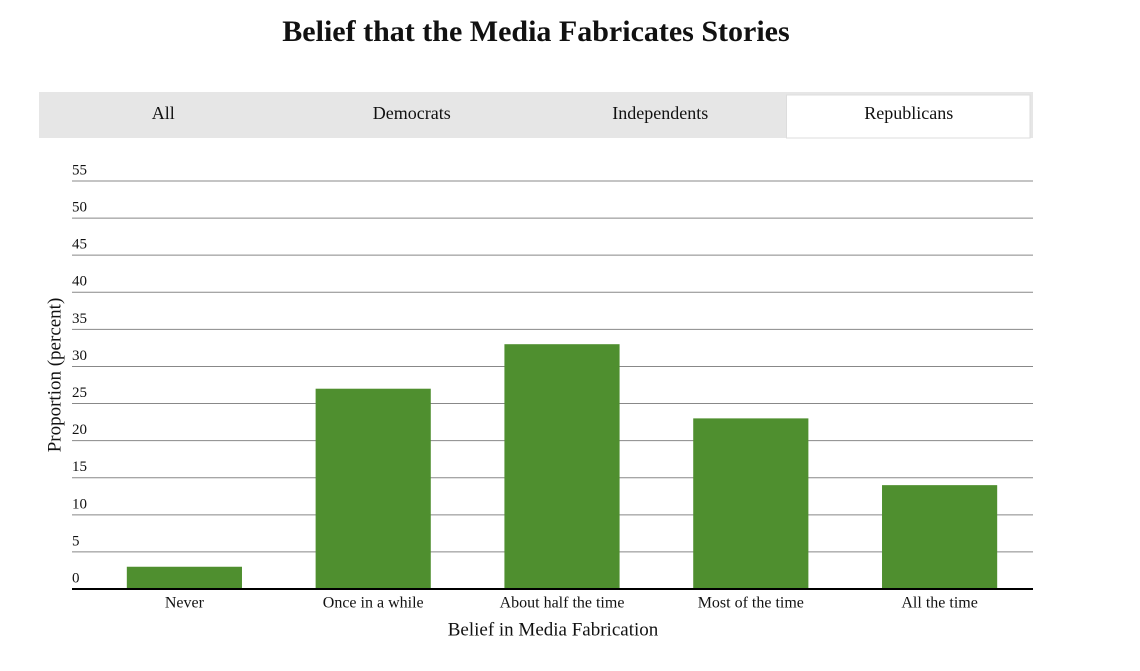  I want to click on y-tick-label: 40, so click(79, 282).